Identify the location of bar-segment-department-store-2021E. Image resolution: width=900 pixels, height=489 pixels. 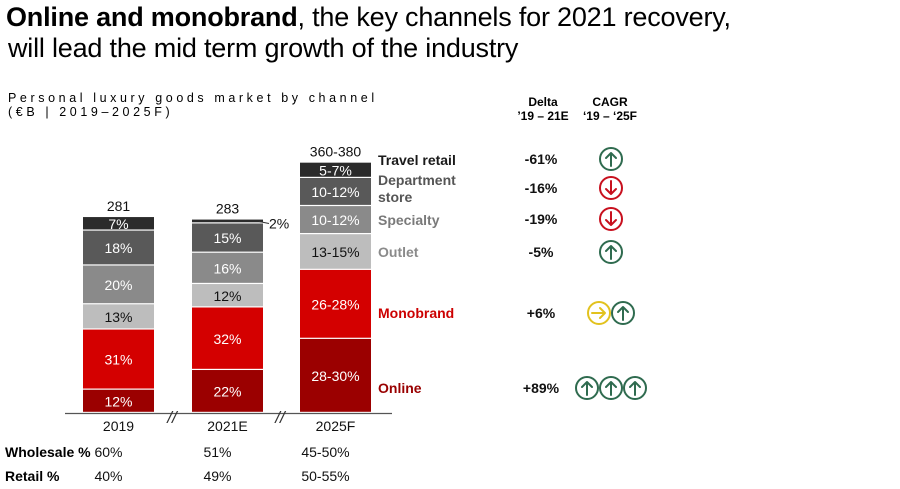
(227, 237).